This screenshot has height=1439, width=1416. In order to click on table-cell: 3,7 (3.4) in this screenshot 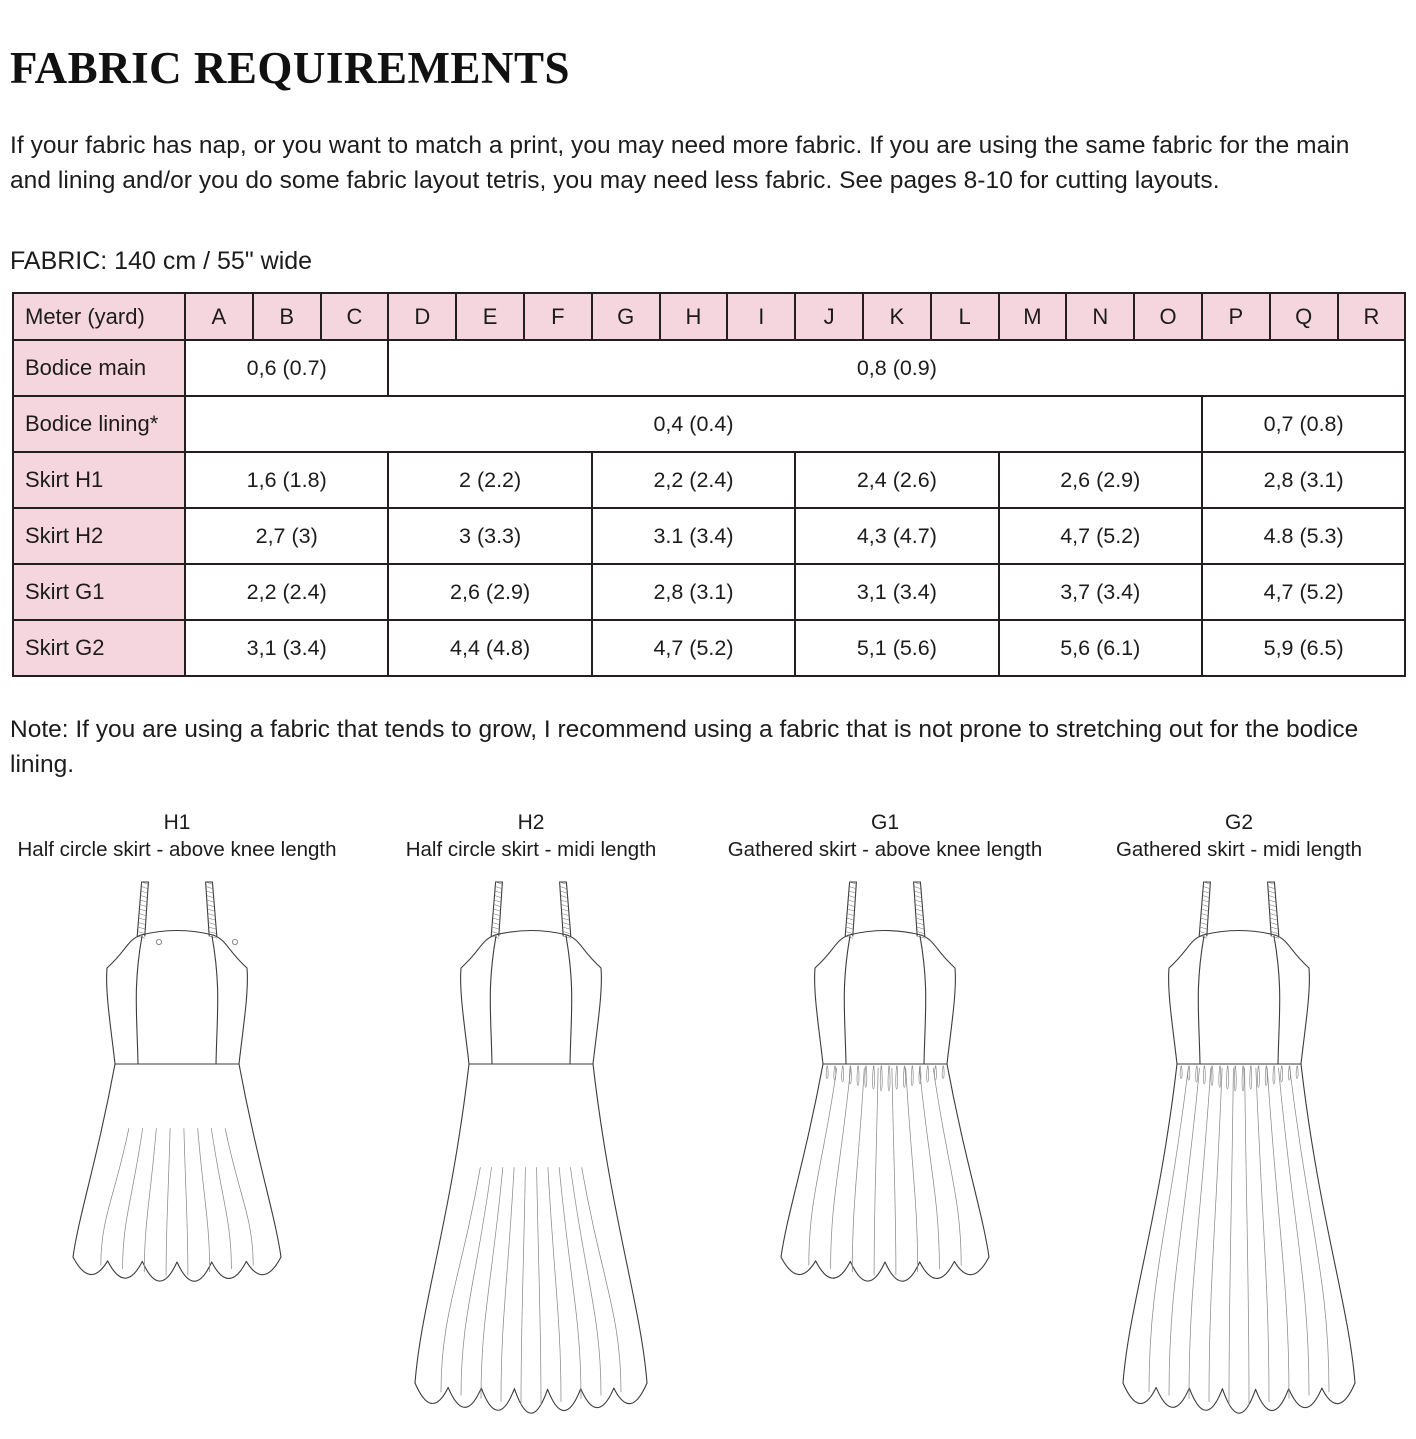, I will do `click(1100, 592)`.